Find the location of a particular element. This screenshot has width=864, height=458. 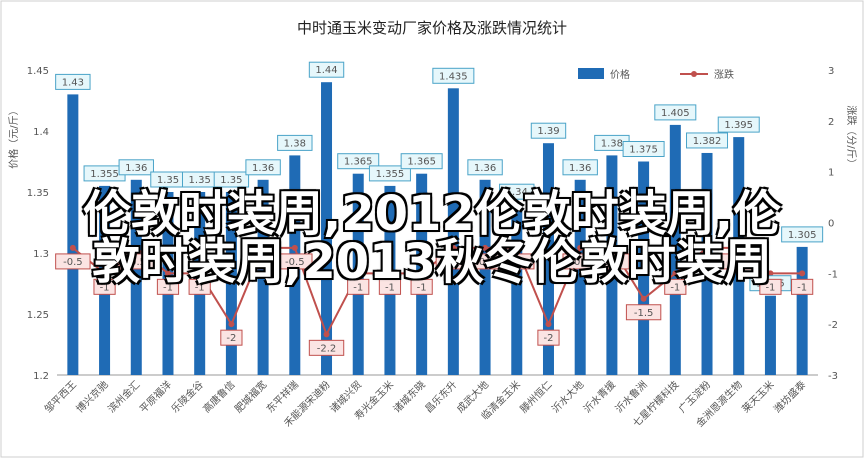

y2-tick-label: 1 is located at coordinates (831, 173).